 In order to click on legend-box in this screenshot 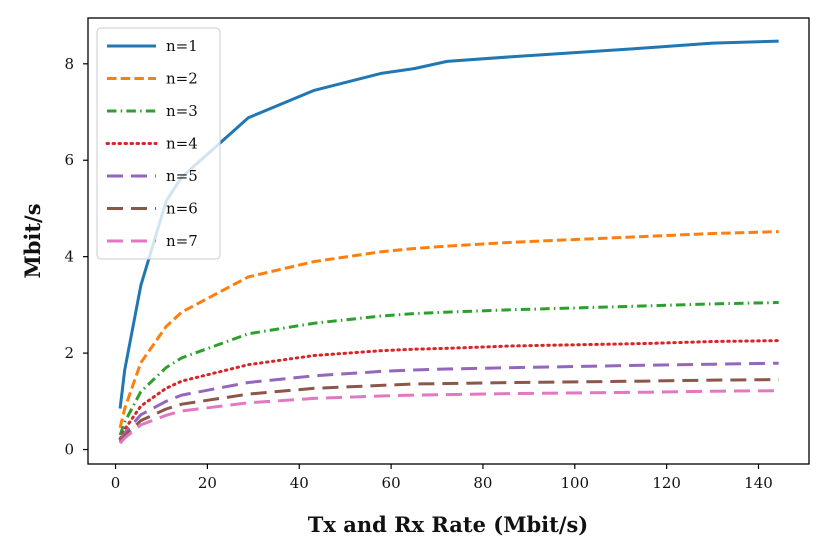, I will do `click(158, 143)`.